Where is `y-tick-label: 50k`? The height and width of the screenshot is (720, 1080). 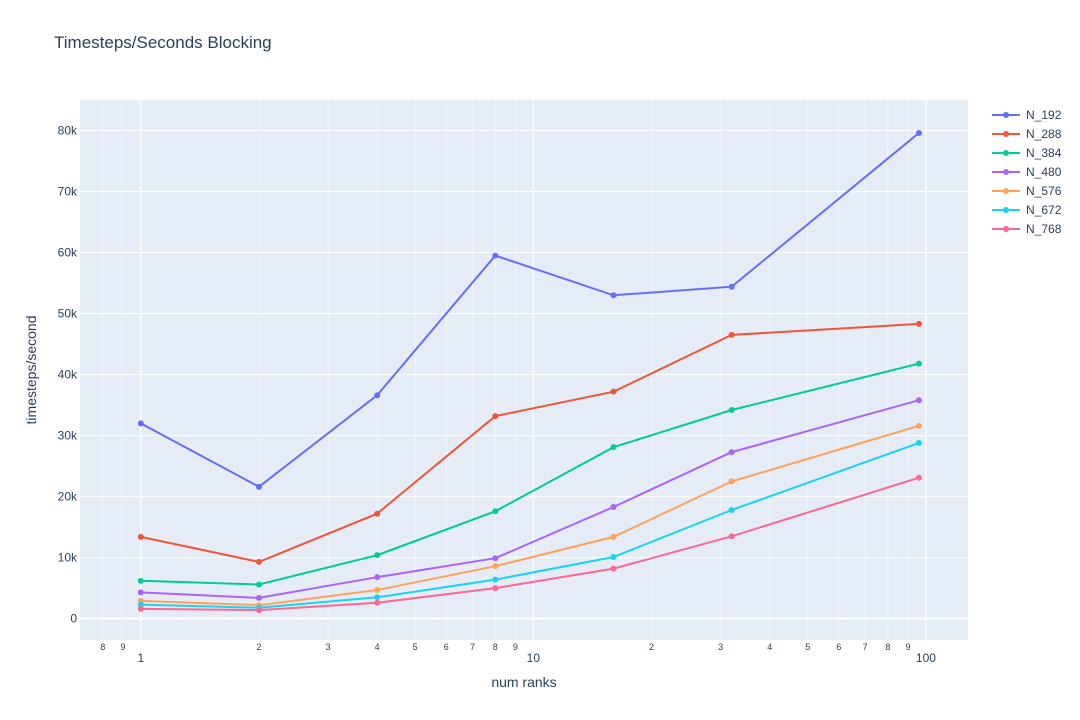
y-tick-label: 50k is located at coordinates (68, 314).